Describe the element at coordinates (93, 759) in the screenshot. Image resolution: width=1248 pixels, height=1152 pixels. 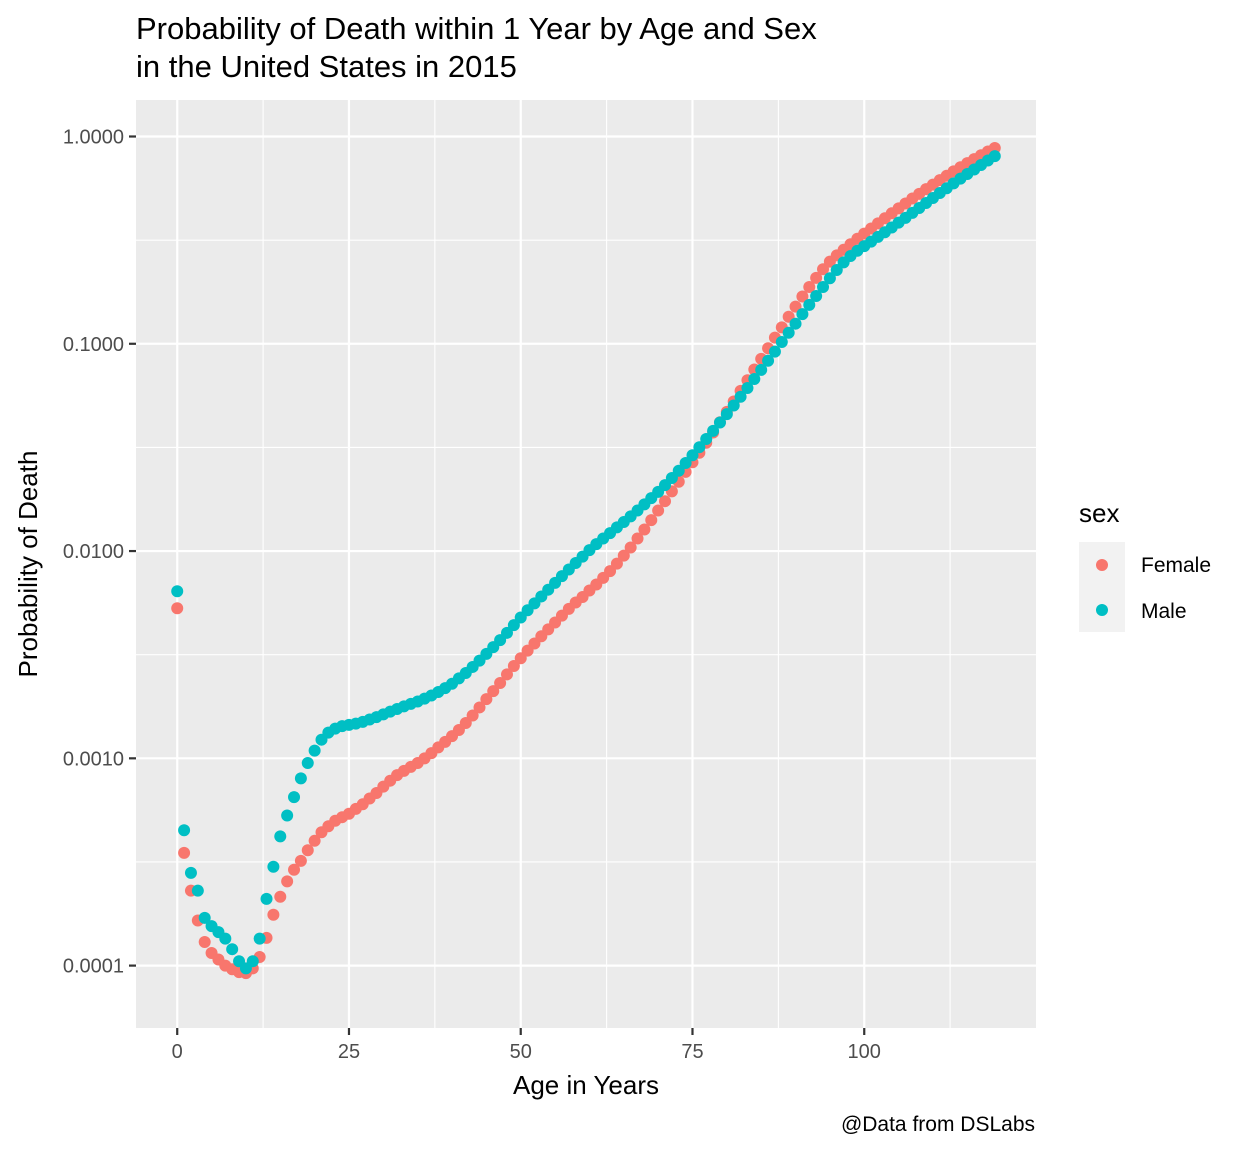
I see `y-tick-label: 0.0010` at that location.